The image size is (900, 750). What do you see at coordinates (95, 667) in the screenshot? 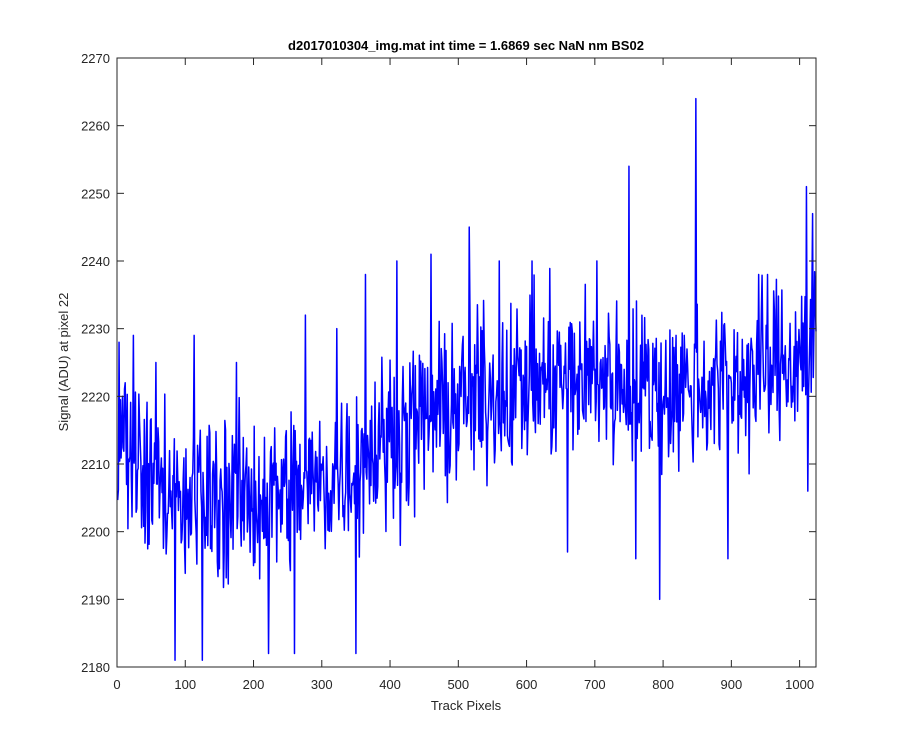
I see `y-tick-label: 2180` at bounding box center [95, 667].